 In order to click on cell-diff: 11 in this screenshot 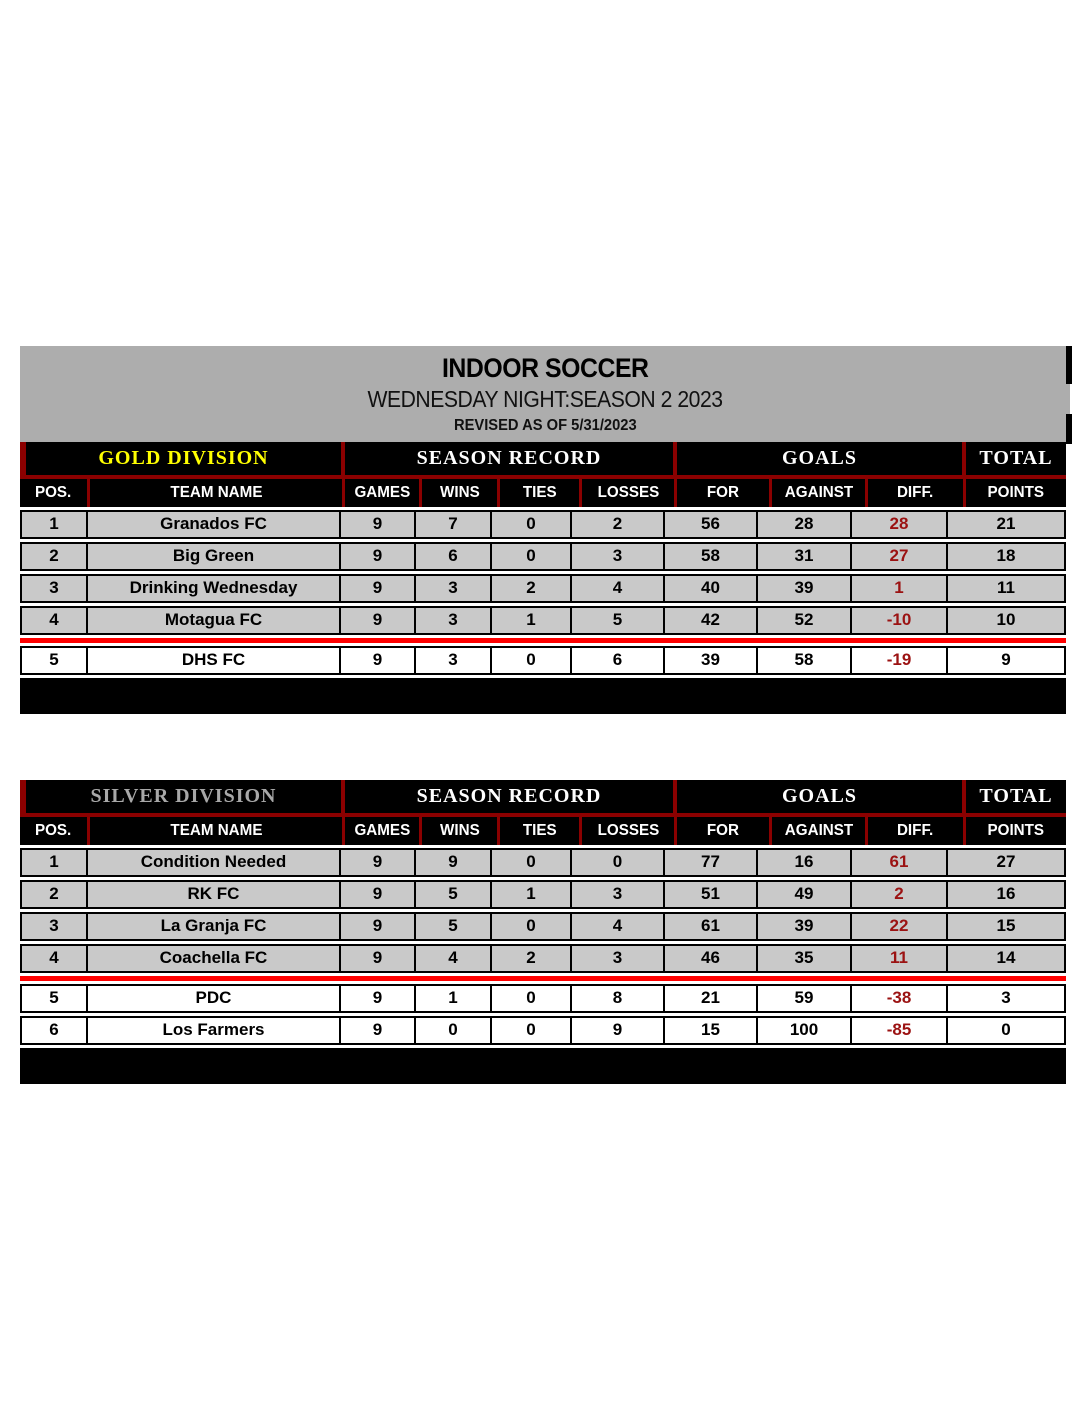, I will do `click(900, 958)`.